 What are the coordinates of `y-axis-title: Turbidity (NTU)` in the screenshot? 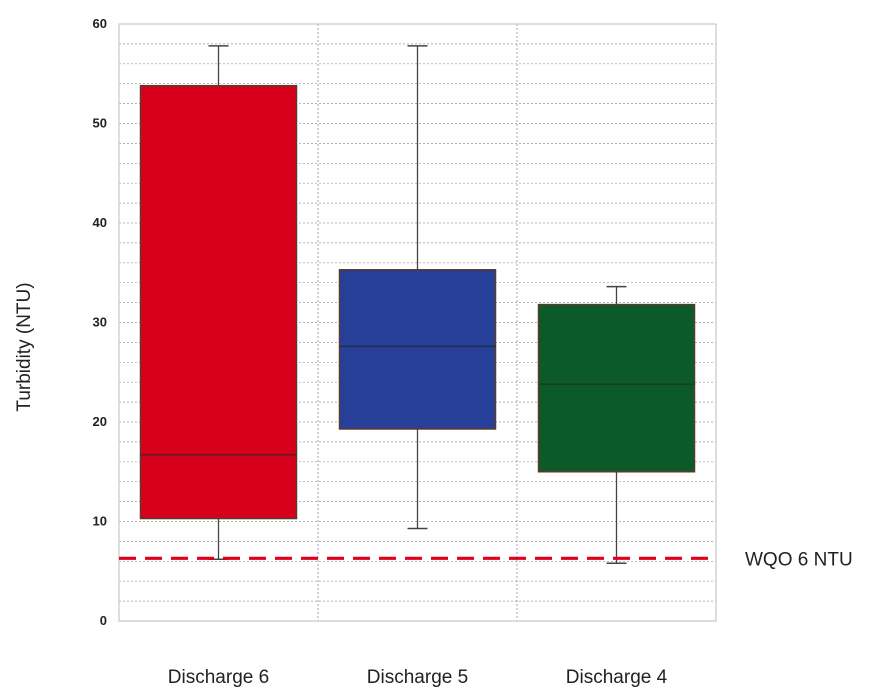 It's located at (24, 346).